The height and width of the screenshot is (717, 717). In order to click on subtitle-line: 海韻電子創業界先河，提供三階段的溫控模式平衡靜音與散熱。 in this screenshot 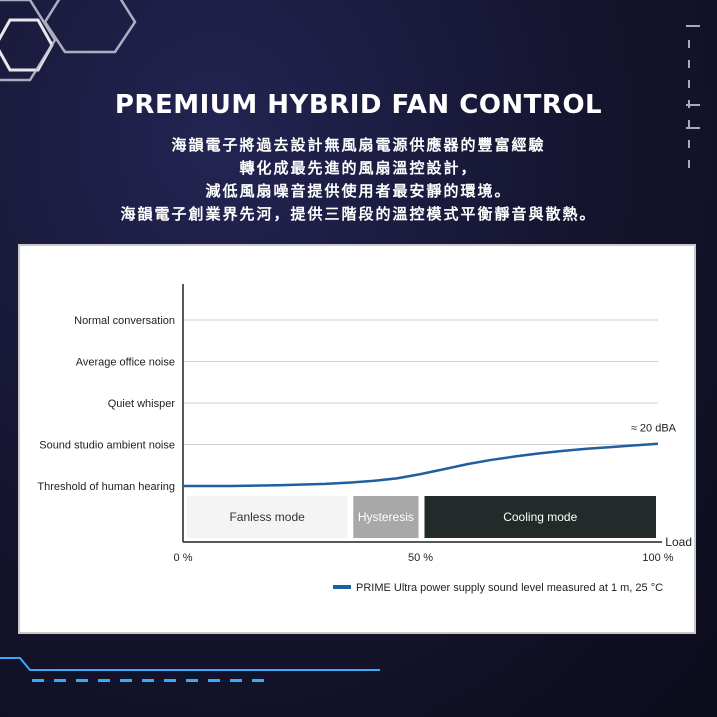, I will do `click(358, 214)`.